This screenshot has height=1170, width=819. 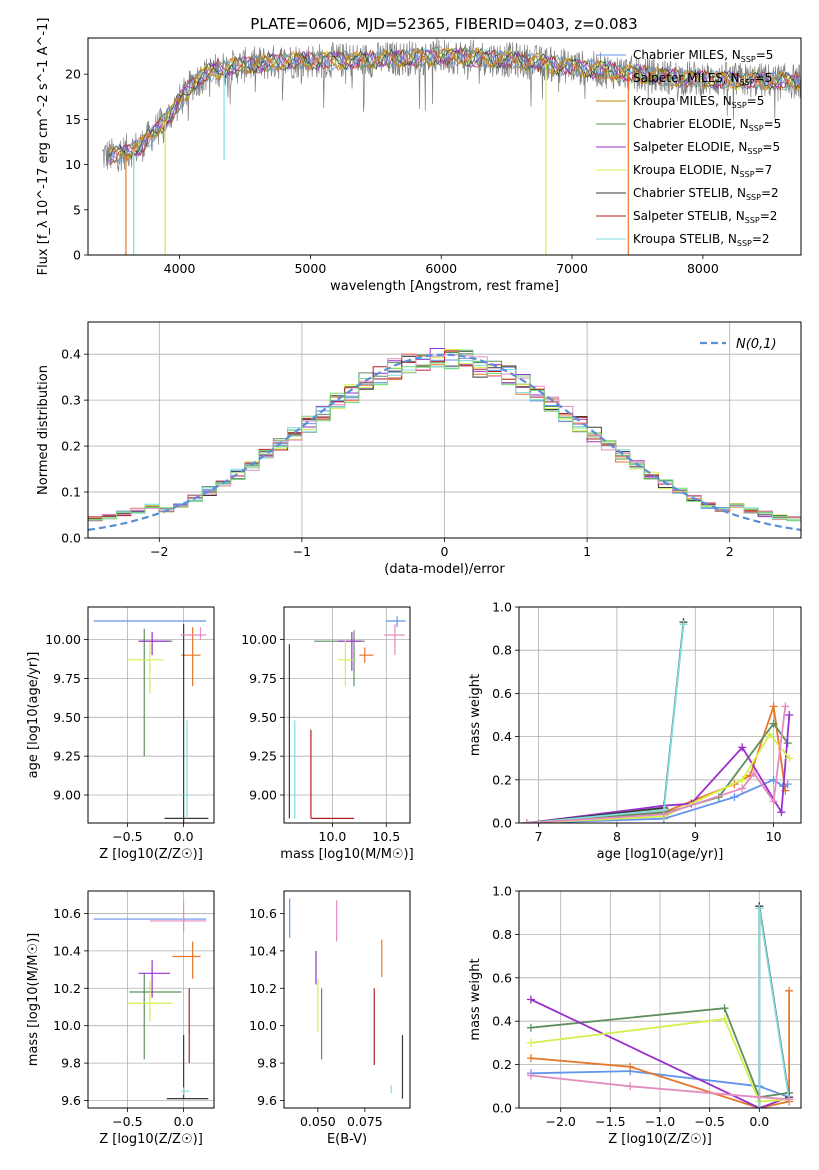 I want to click on legend-label: Salpeter STELIB, NSSP=2, so click(x=705, y=217).